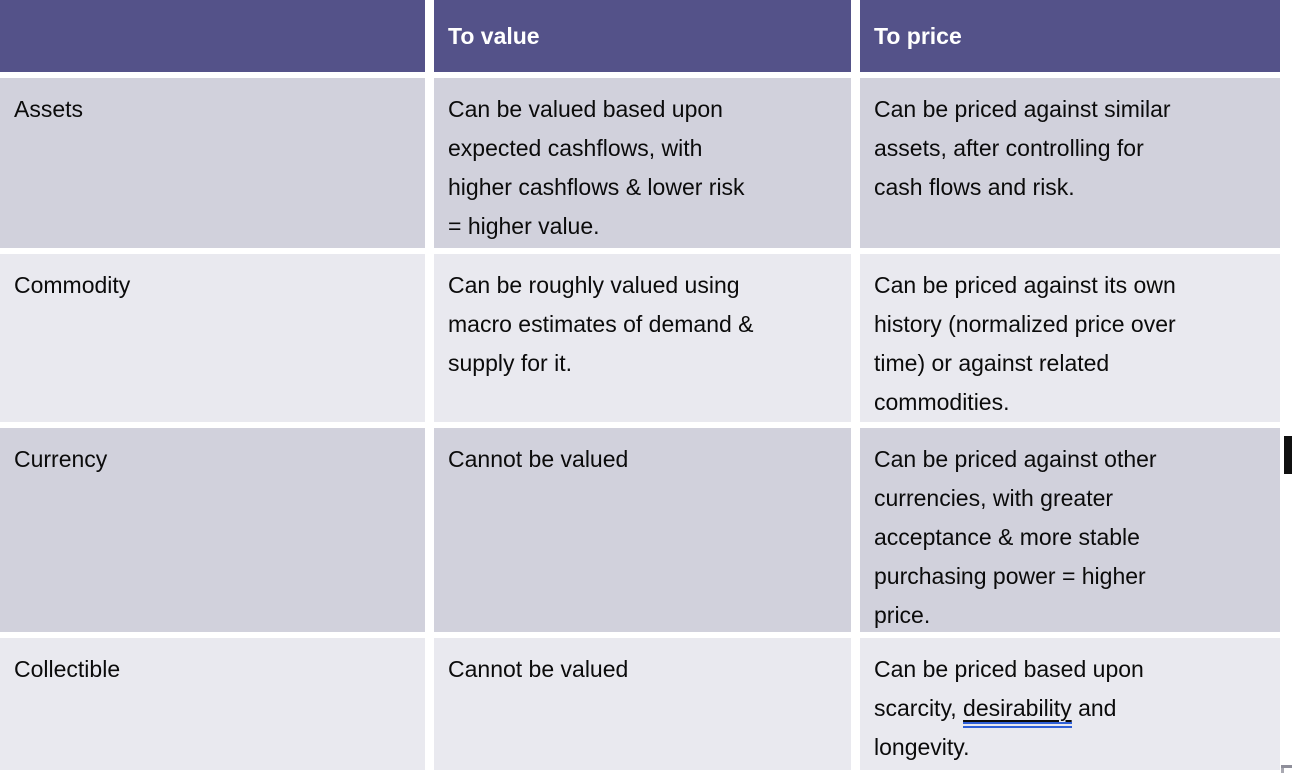 The height and width of the screenshot is (776, 1292). Describe the element at coordinates (1009, 688) in the screenshot. I see `collectible-price-text-before: Can be priced based upon scarcity,` at that location.